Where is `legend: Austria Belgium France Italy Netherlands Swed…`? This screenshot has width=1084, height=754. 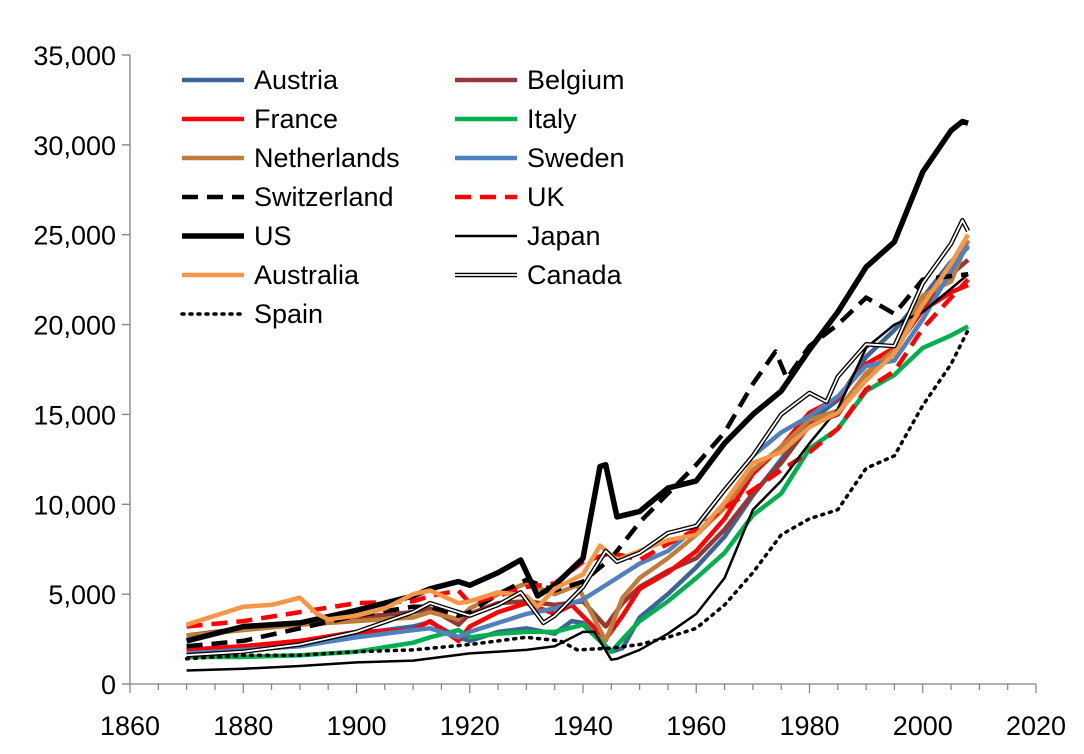
legend: Austria Belgium France Italy Netherlands Swed… is located at coordinates (402, 197).